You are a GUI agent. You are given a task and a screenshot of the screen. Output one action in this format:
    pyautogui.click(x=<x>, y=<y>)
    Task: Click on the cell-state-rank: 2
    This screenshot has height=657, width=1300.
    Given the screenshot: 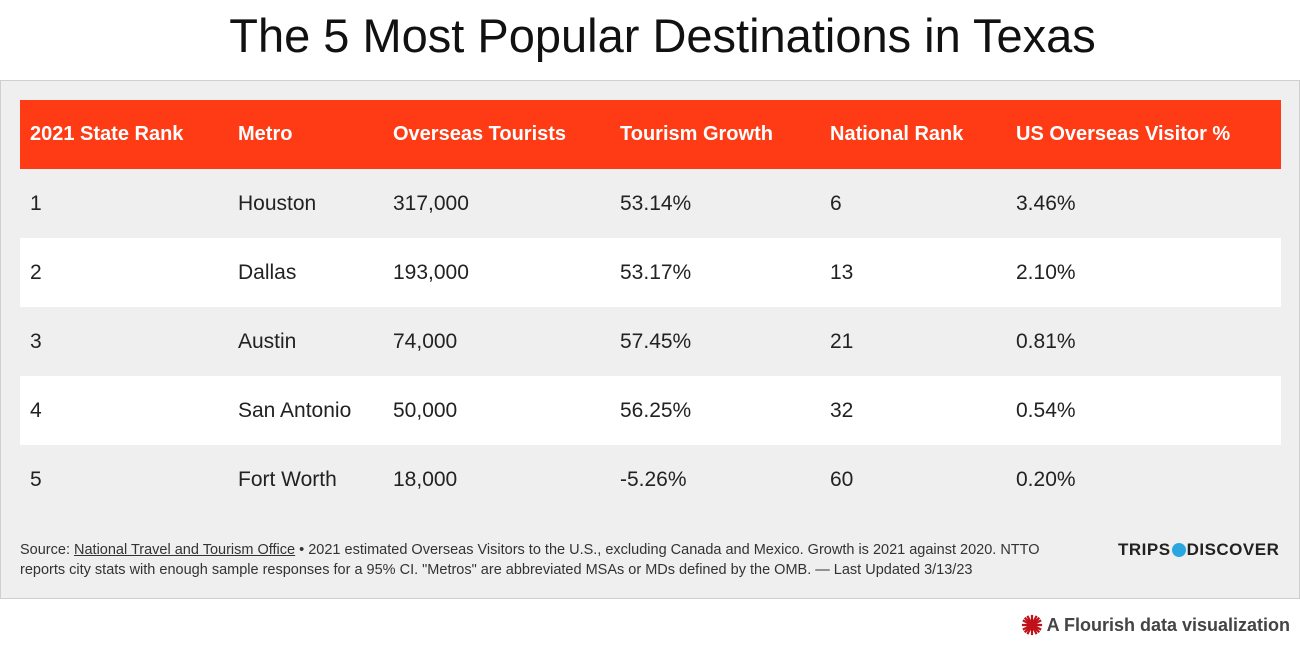 What is the action you would take?
    pyautogui.click(x=129, y=272)
    